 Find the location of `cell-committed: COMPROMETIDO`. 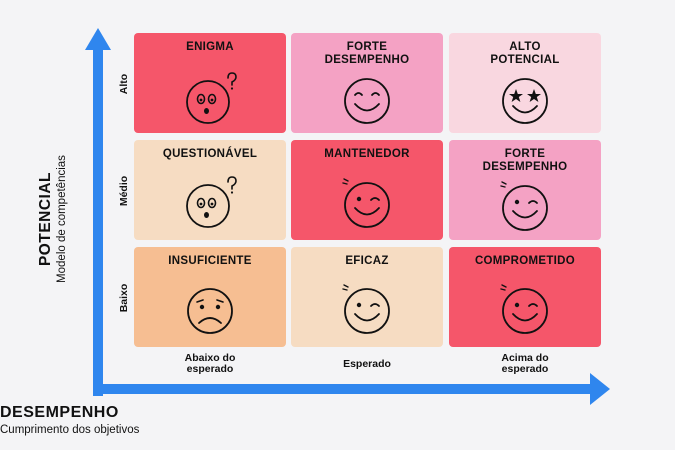

cell-committed: COMPROMETIDO is located at coordinates (525, 297).